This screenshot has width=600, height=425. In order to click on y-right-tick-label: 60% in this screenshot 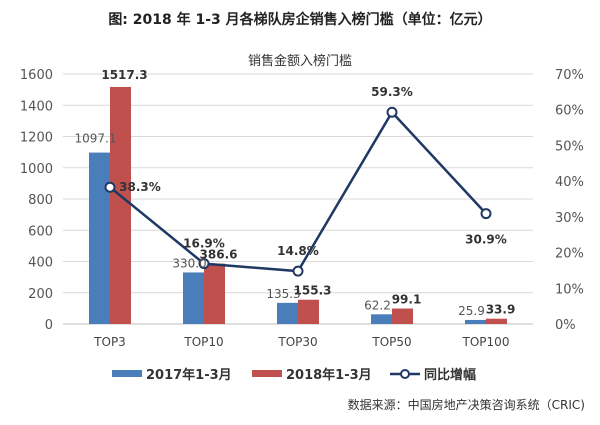, I will do `click(569, 111)`.